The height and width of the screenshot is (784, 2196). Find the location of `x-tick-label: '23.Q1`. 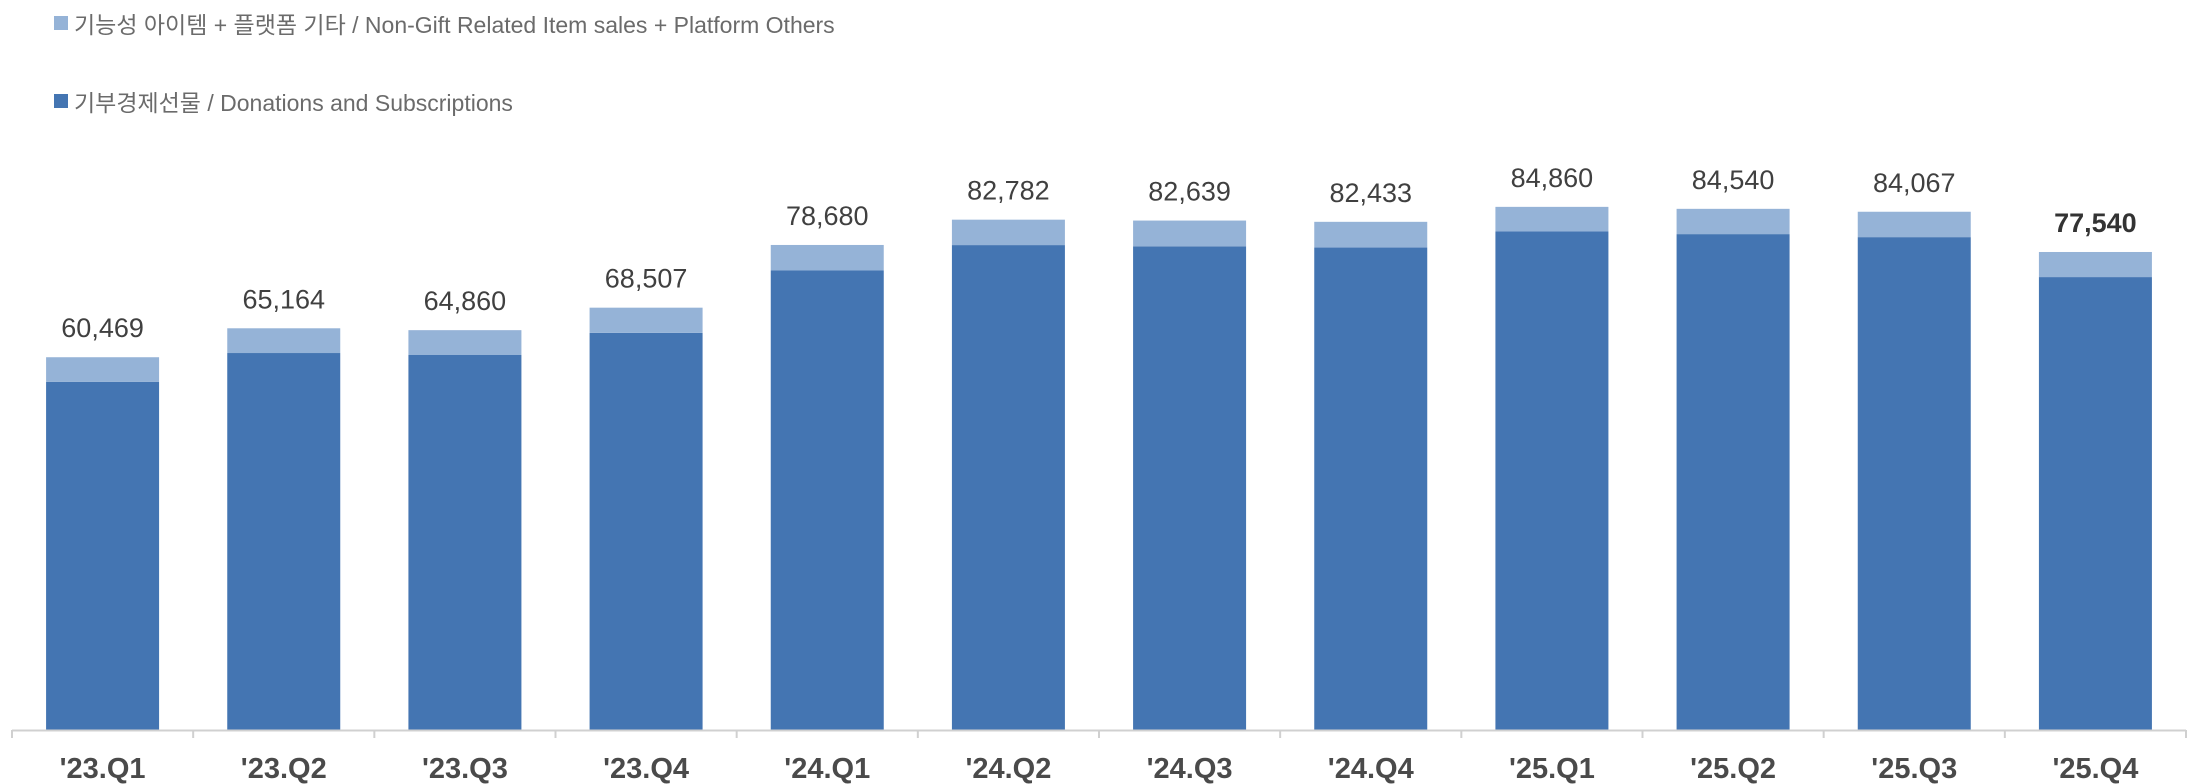

x-tick-label: '23.Q1 is located at coordinates (103, 768).